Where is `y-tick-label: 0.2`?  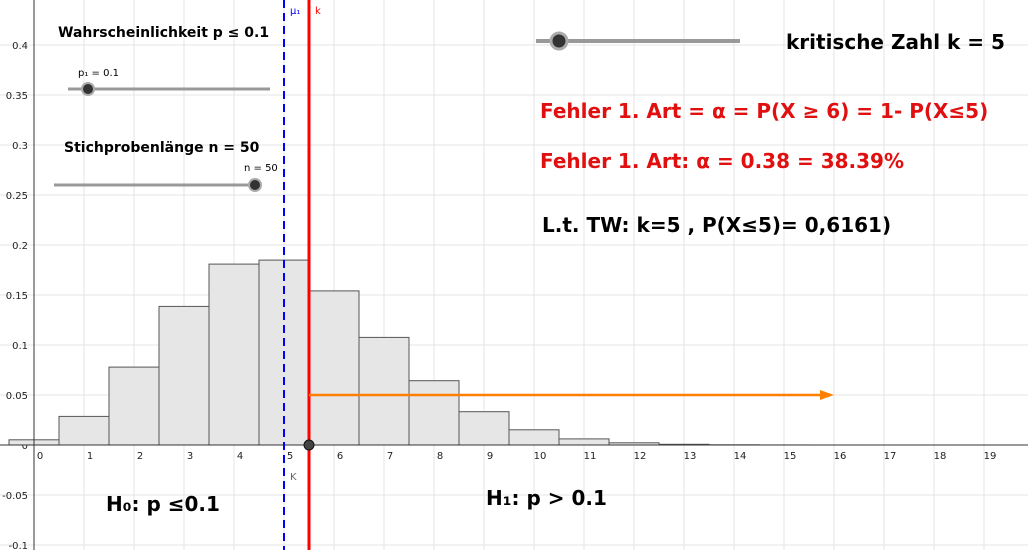
y-tick-label: 0.2 is located at coordinates (20, 246).